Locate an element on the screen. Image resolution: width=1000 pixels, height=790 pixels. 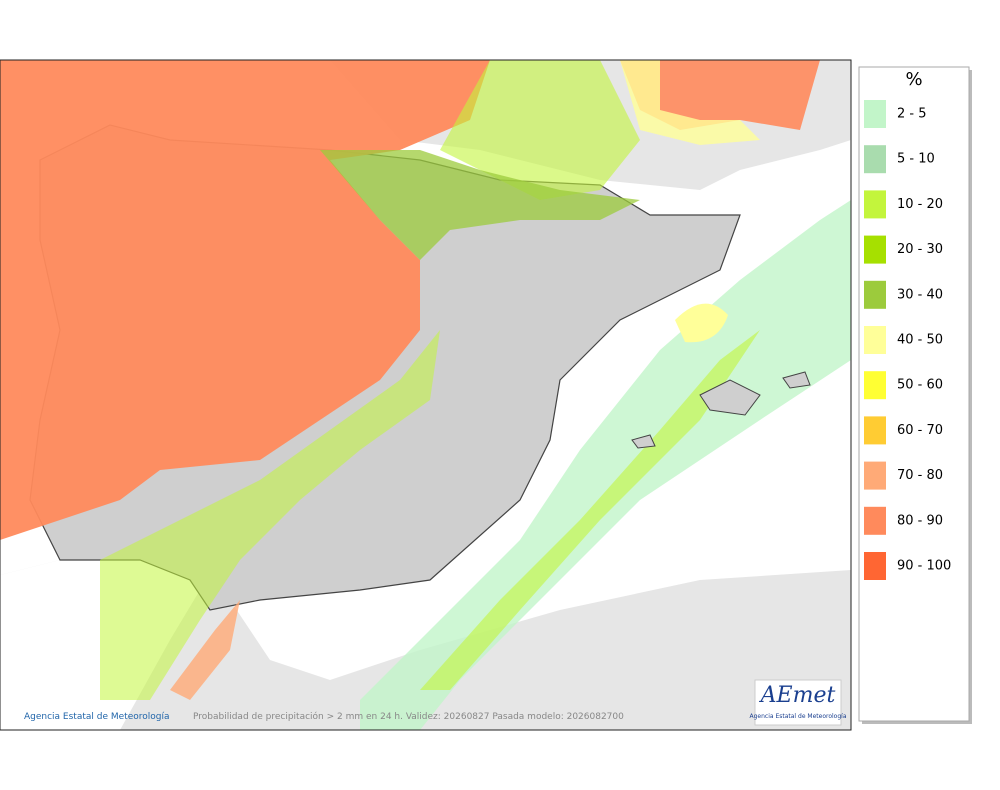
legend-label: 50 - 60 is located at coordinates (920, 385).